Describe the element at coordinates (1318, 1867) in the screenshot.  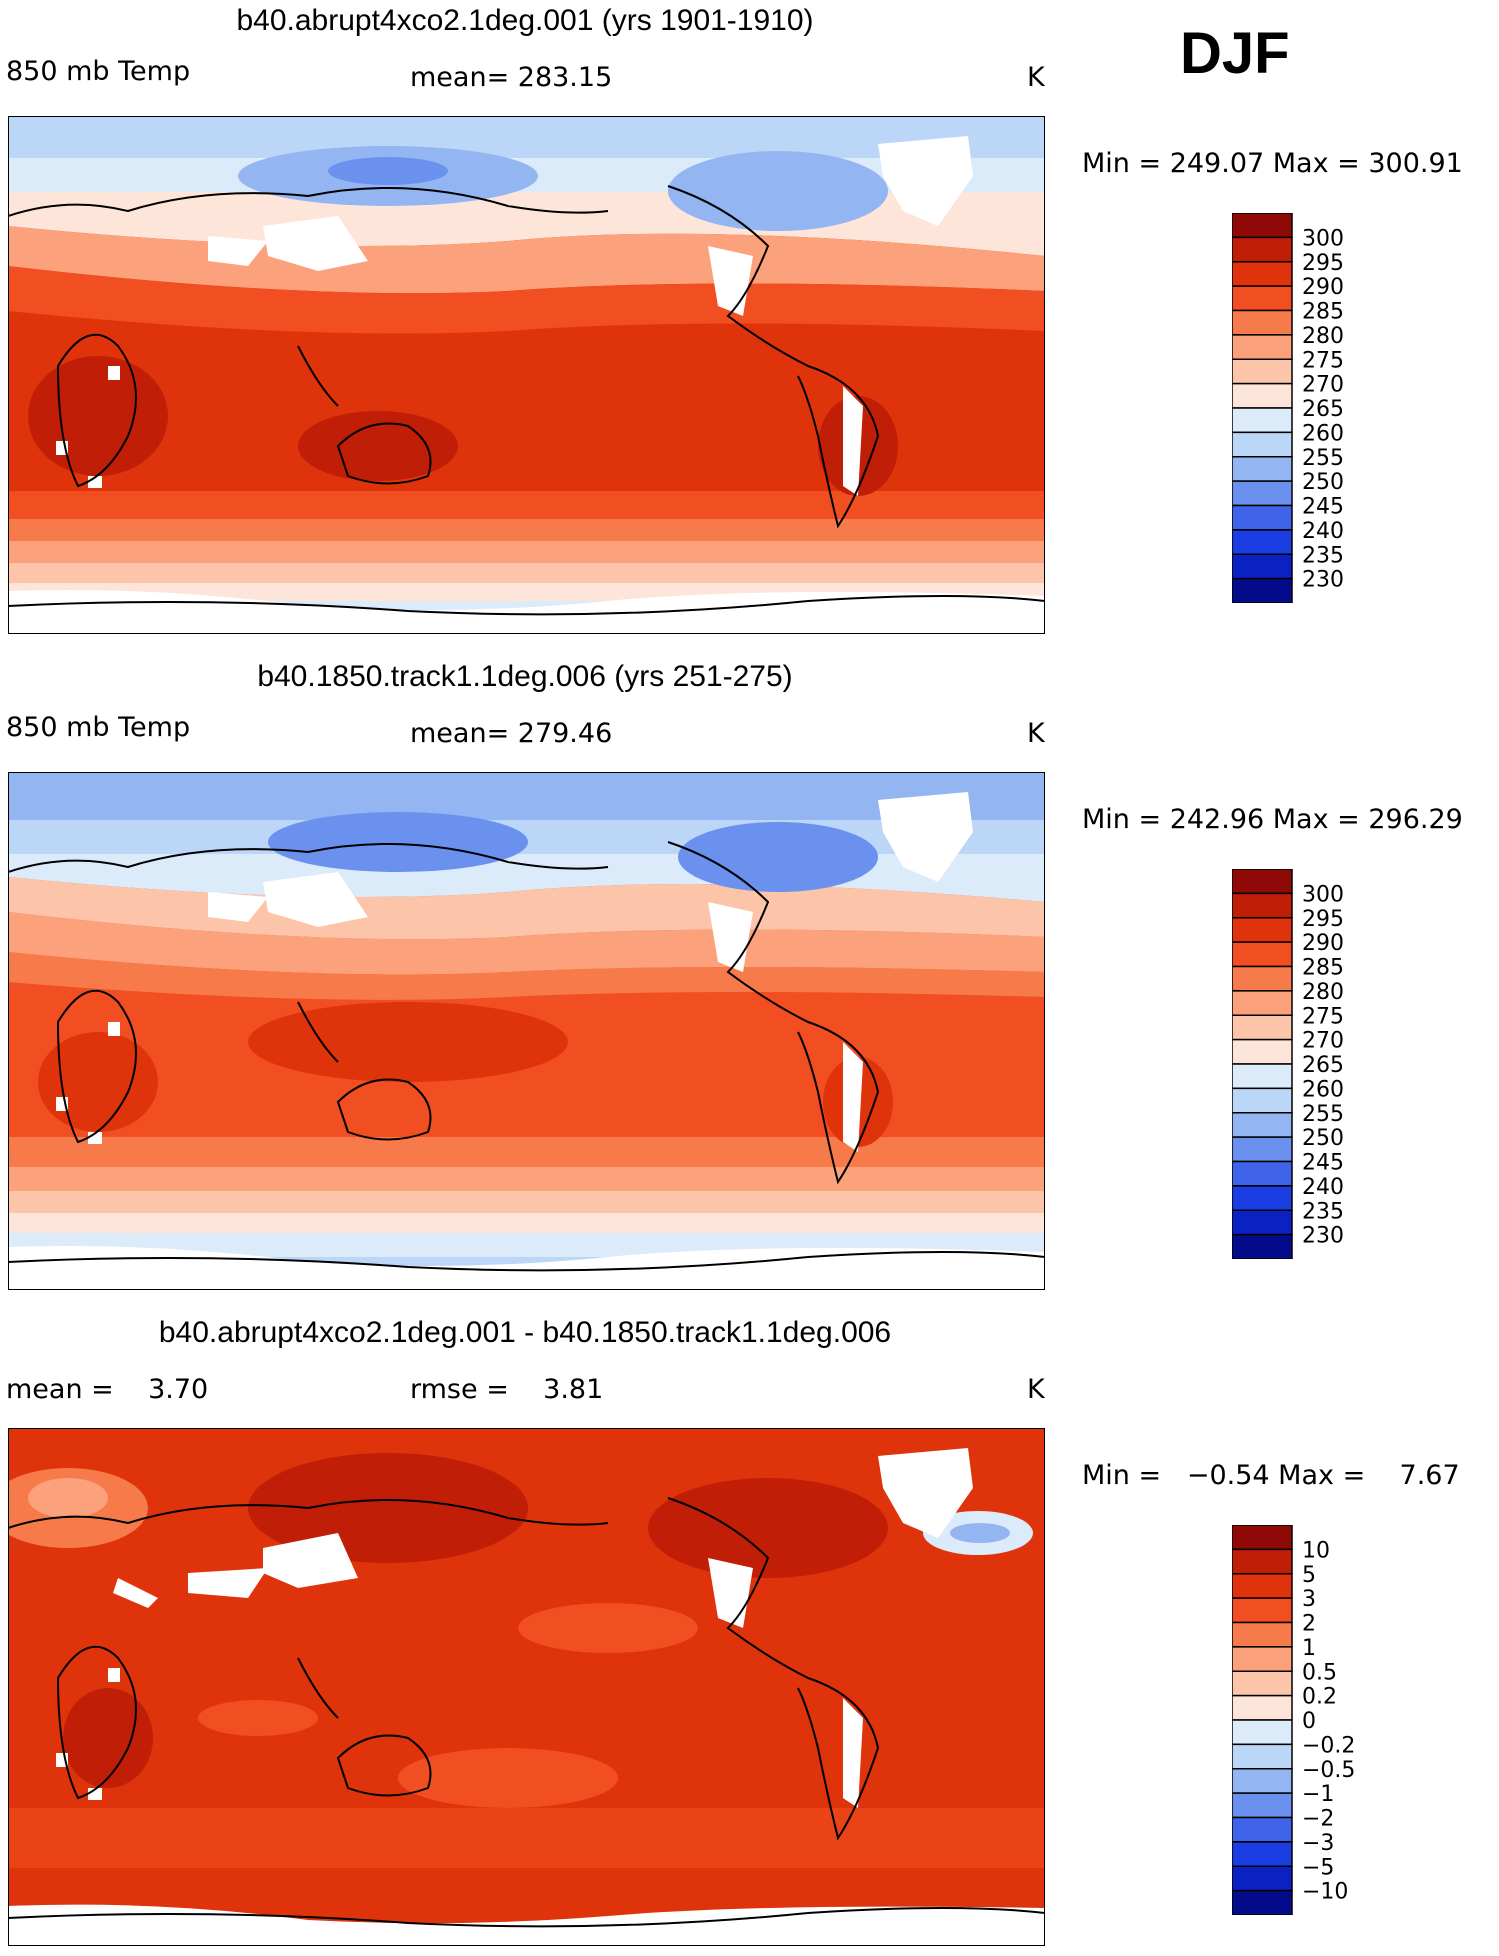
I see `colorbar-label: −5` at that location.